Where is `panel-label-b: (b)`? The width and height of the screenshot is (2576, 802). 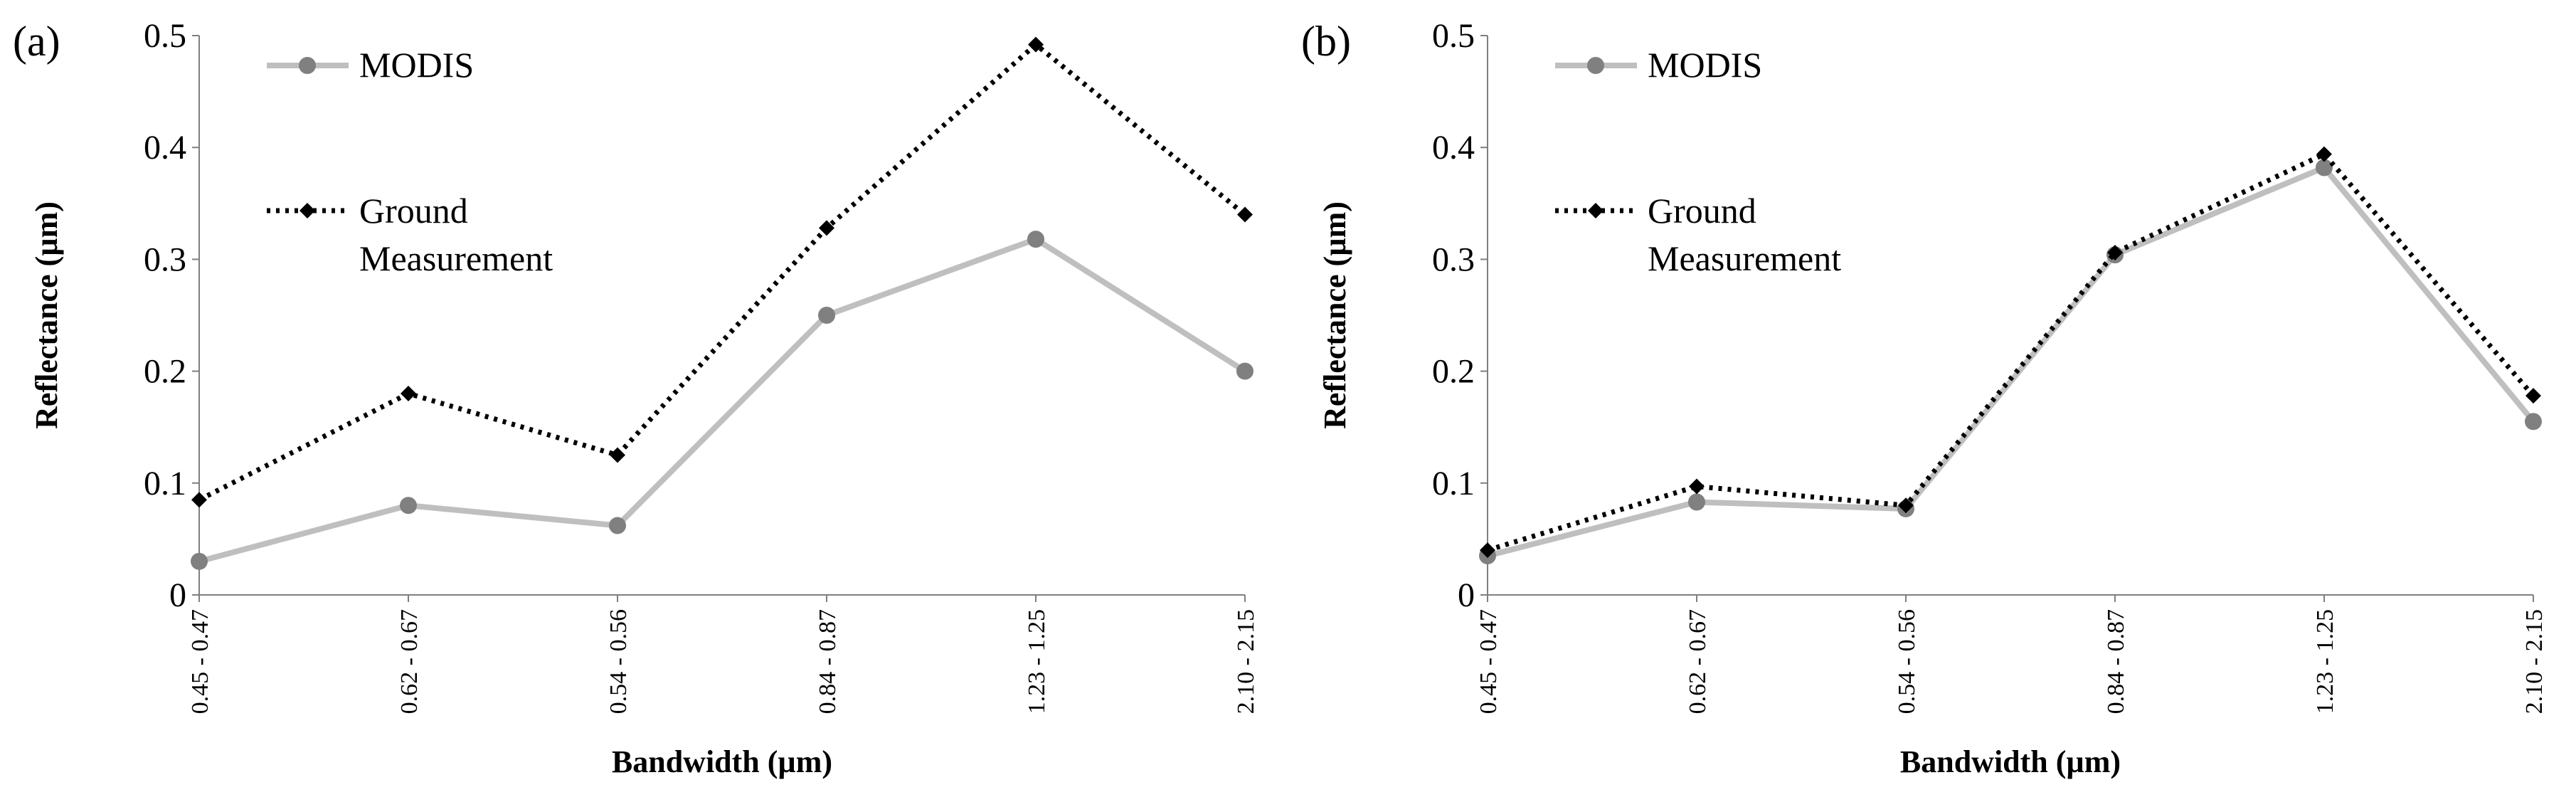
panel-label-b: (b) is located at coordinates (1326, 41).